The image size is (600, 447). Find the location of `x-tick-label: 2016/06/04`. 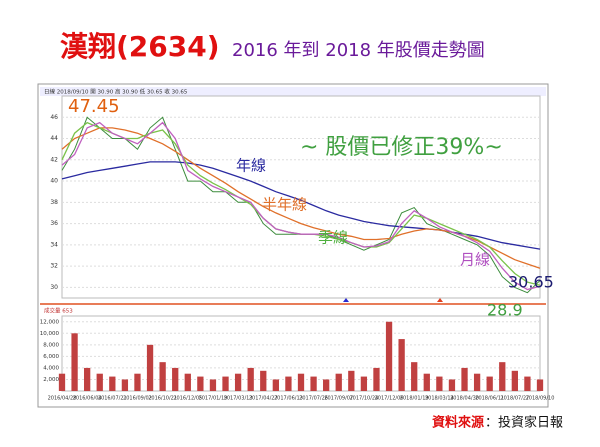

x-tick-label: 2016/06/04 is located at coordinates (87, 399).